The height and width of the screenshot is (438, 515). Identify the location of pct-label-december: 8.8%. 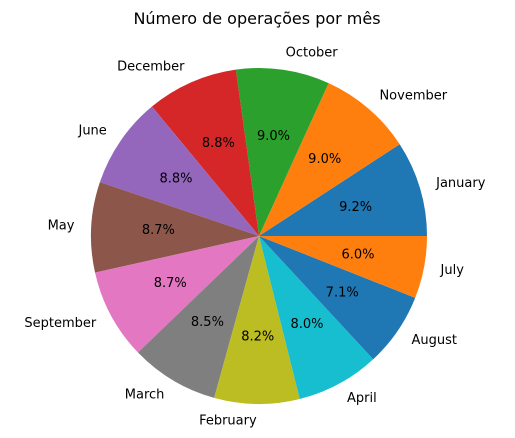
(218, 143).